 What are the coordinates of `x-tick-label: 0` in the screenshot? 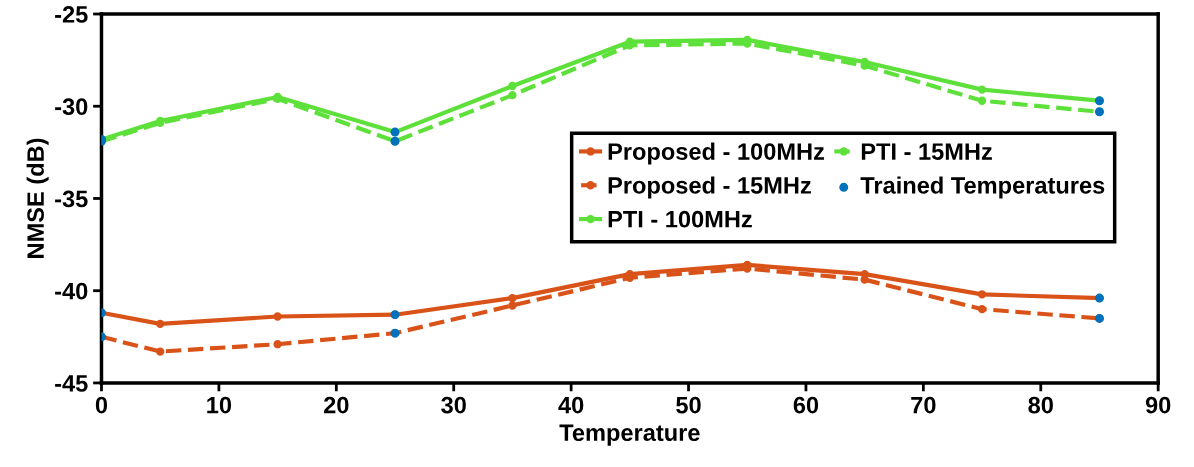 It's located at (101, 405).